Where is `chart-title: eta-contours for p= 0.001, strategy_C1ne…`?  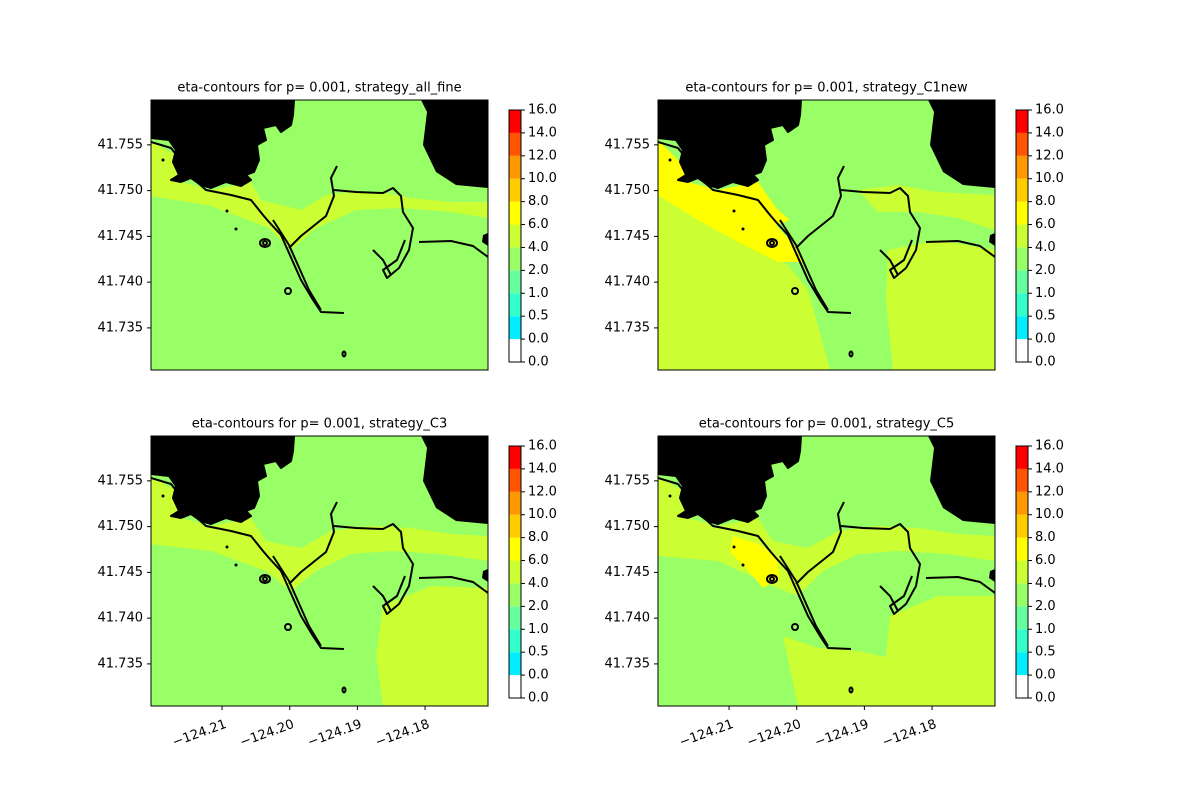 chart-title: eta-contours for p= 0.001, strategy_C1ne… is located at coordinates (826, 88).